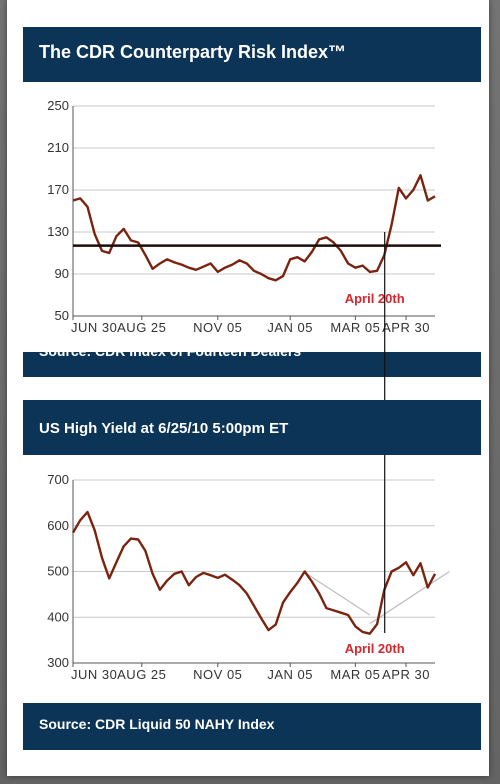  I want to click on y-tick-label: 400, so click(58, 616).